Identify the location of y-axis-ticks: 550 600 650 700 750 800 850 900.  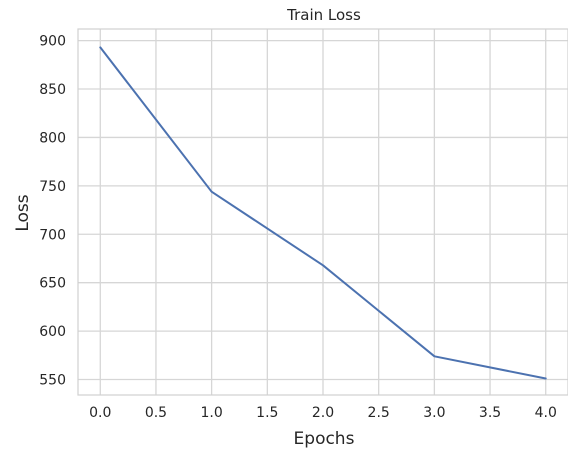
(52, 211).